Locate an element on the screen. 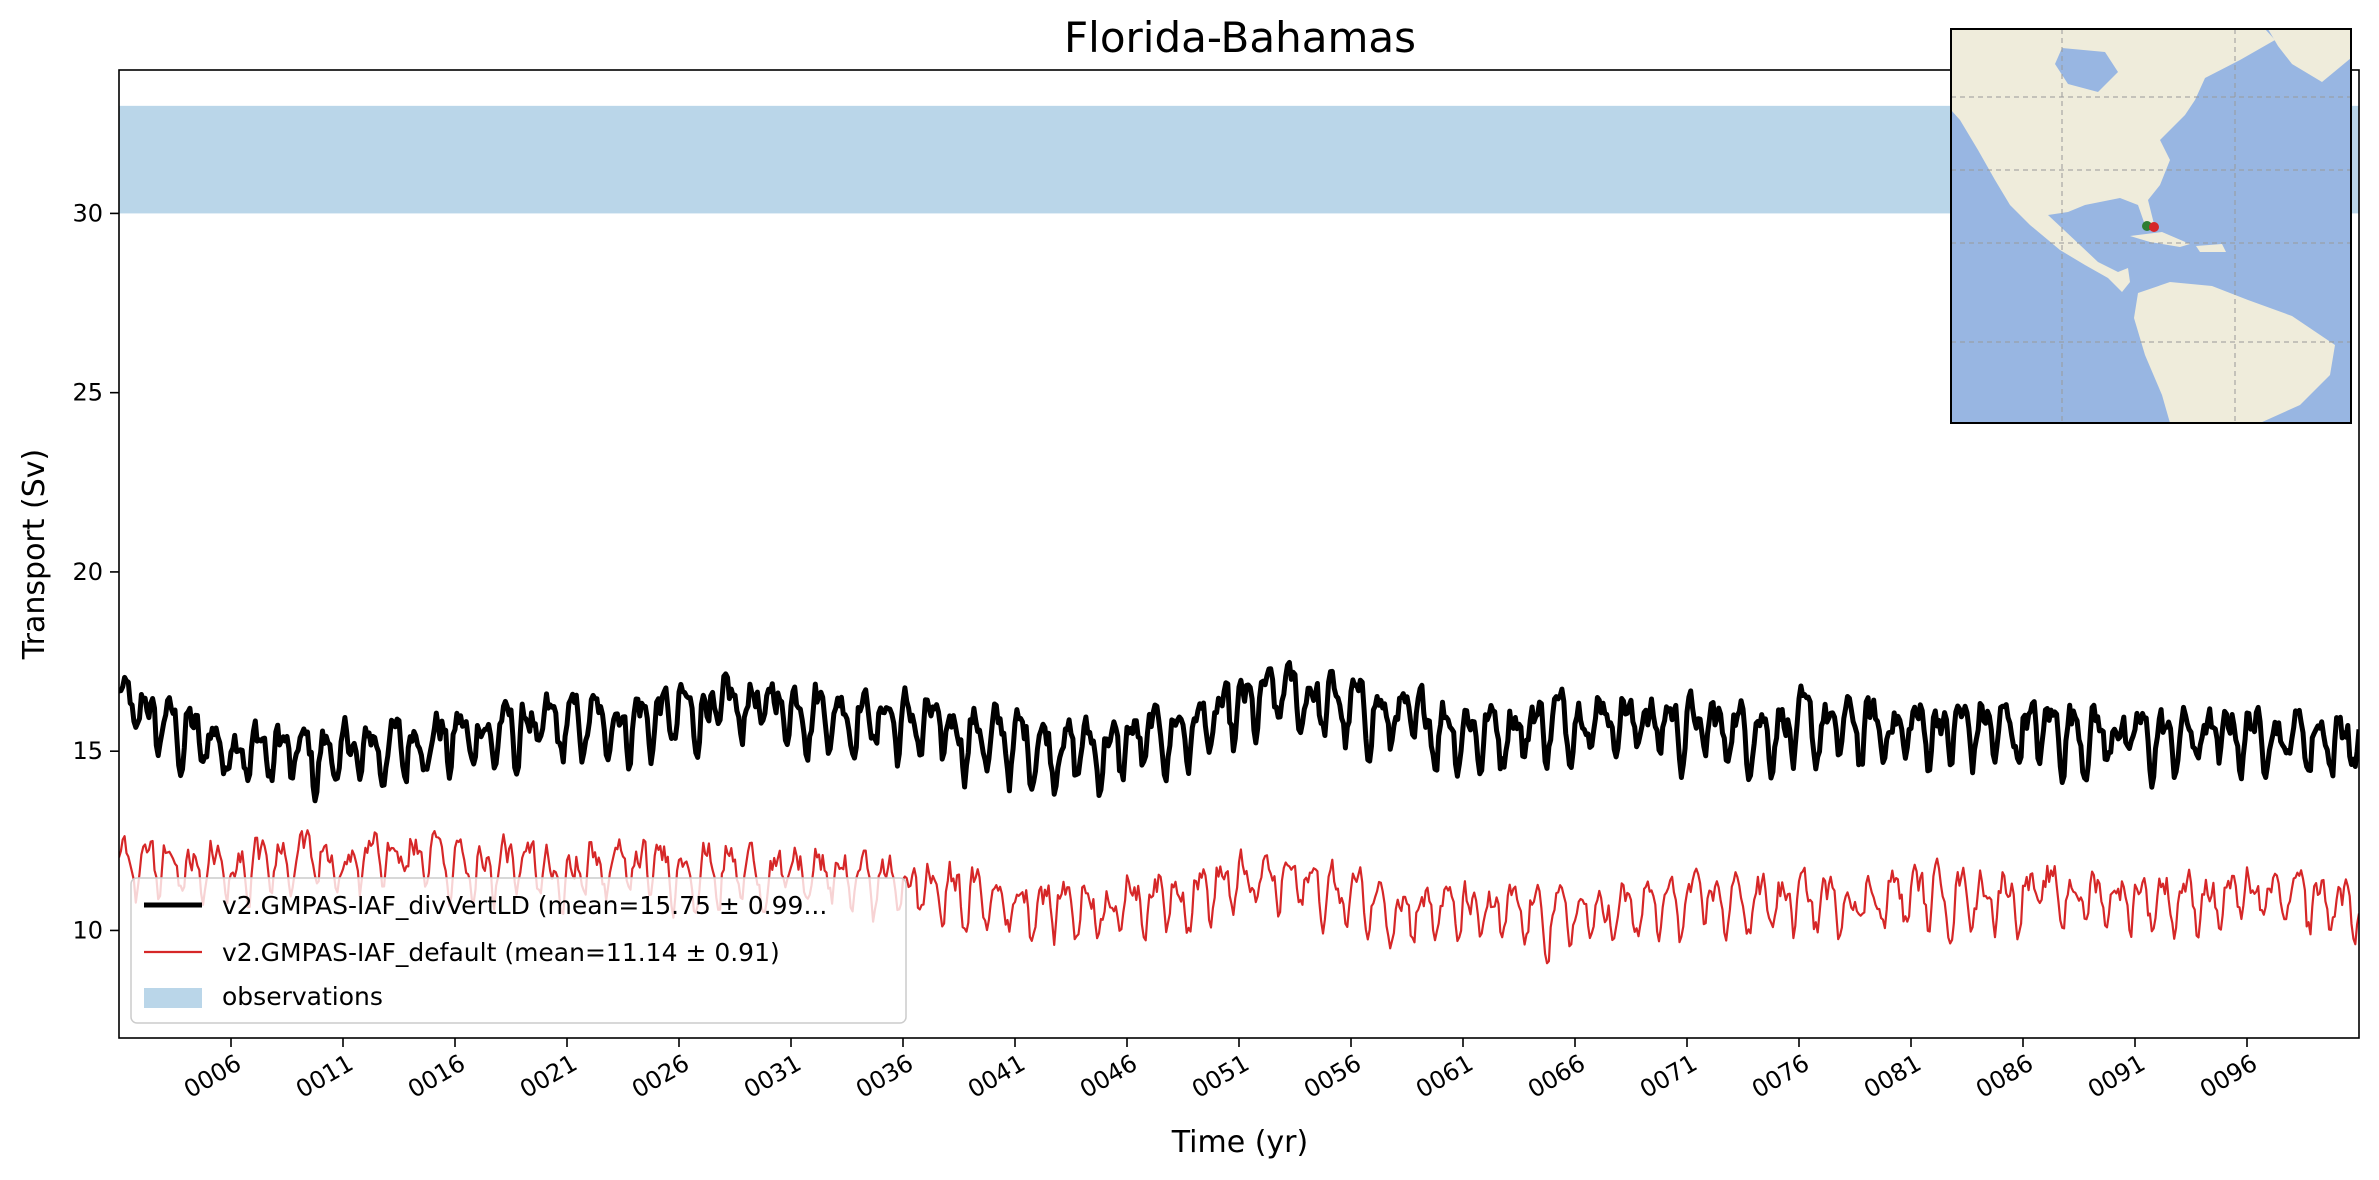 This screenshot has width=2379, height=1180. x-tick-label: 0006 is located at coordinates (212, 1076).